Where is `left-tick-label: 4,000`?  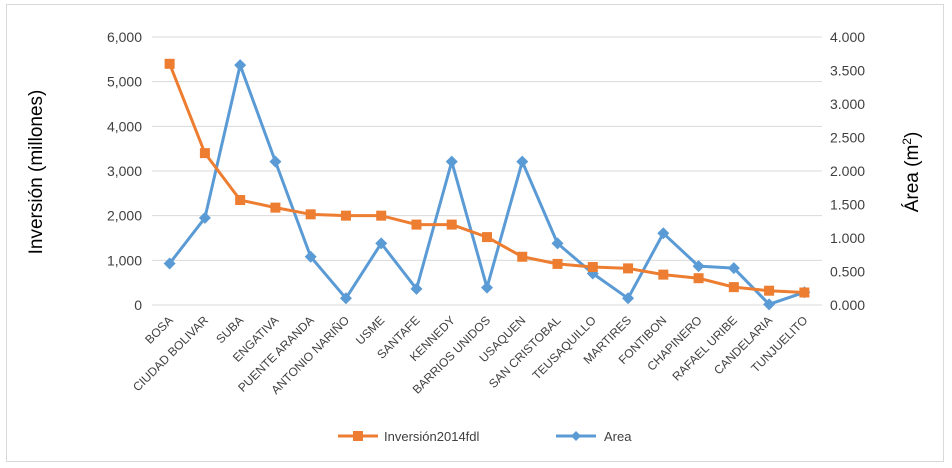 left-tick-label: 4,000 is located at coordinates (124, 126).